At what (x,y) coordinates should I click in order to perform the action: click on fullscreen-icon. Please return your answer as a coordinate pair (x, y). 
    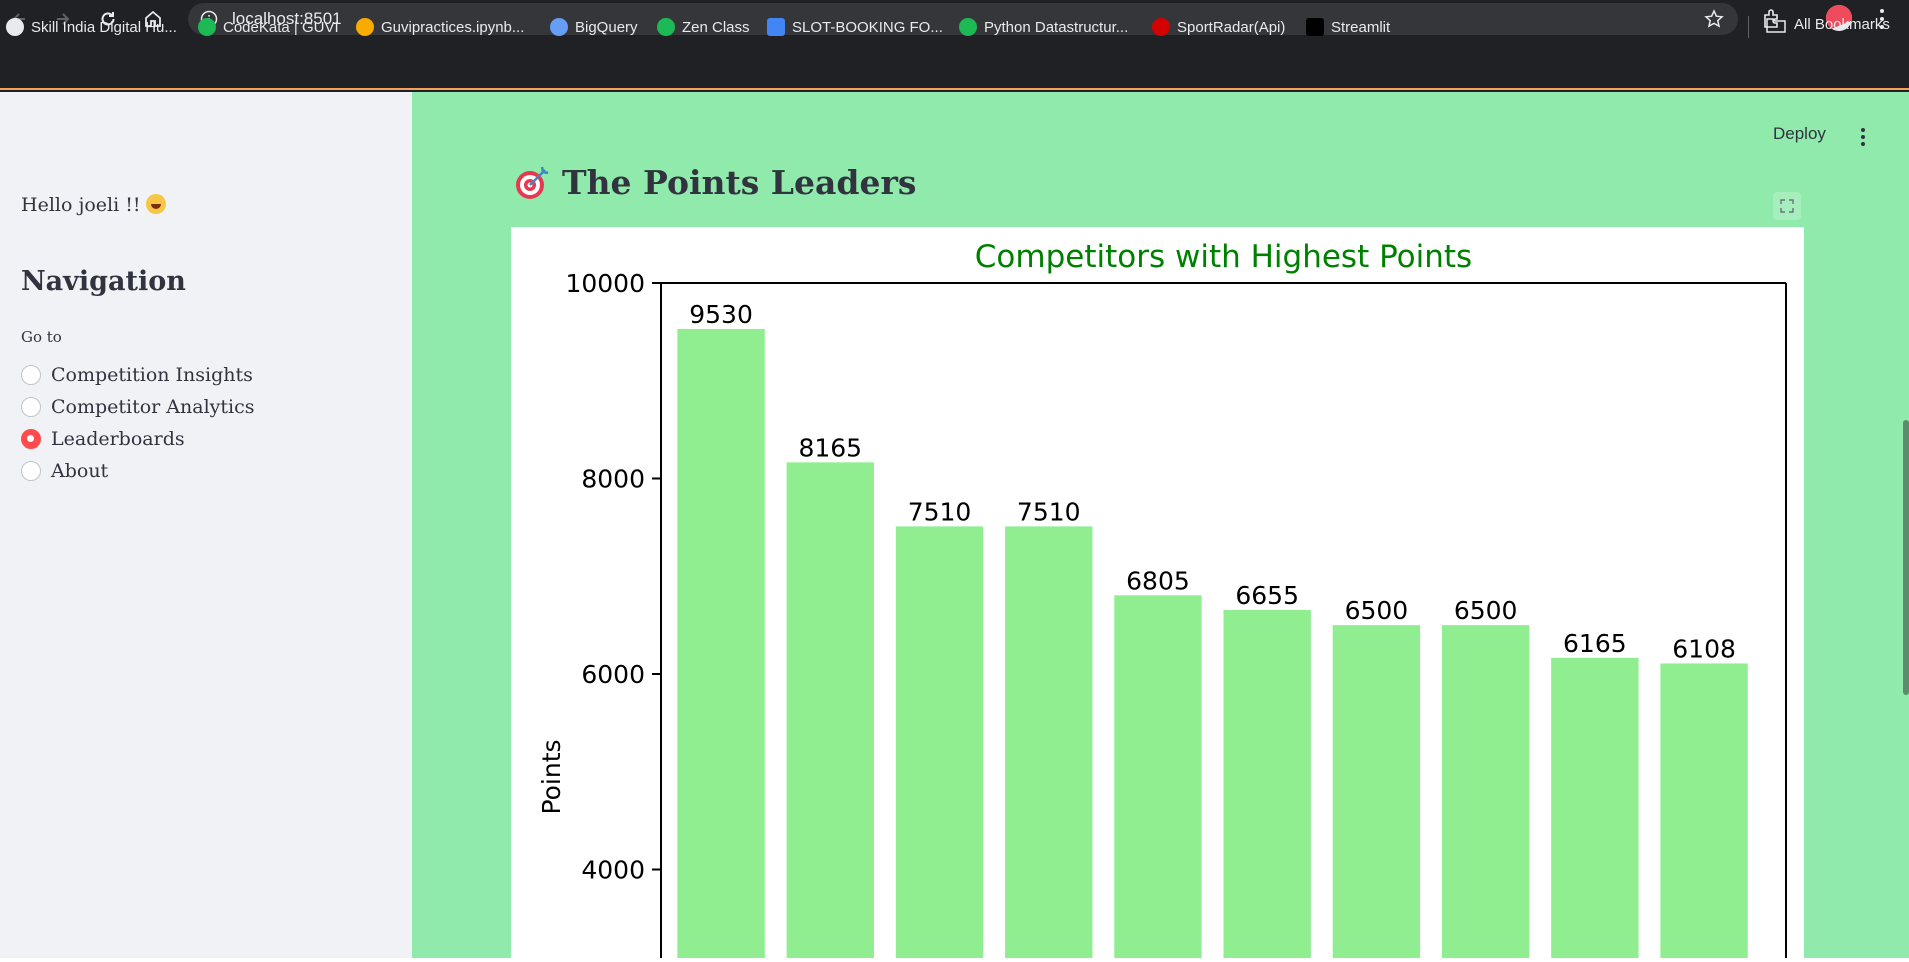
    Looking at the image, I should click on (1787, 206).